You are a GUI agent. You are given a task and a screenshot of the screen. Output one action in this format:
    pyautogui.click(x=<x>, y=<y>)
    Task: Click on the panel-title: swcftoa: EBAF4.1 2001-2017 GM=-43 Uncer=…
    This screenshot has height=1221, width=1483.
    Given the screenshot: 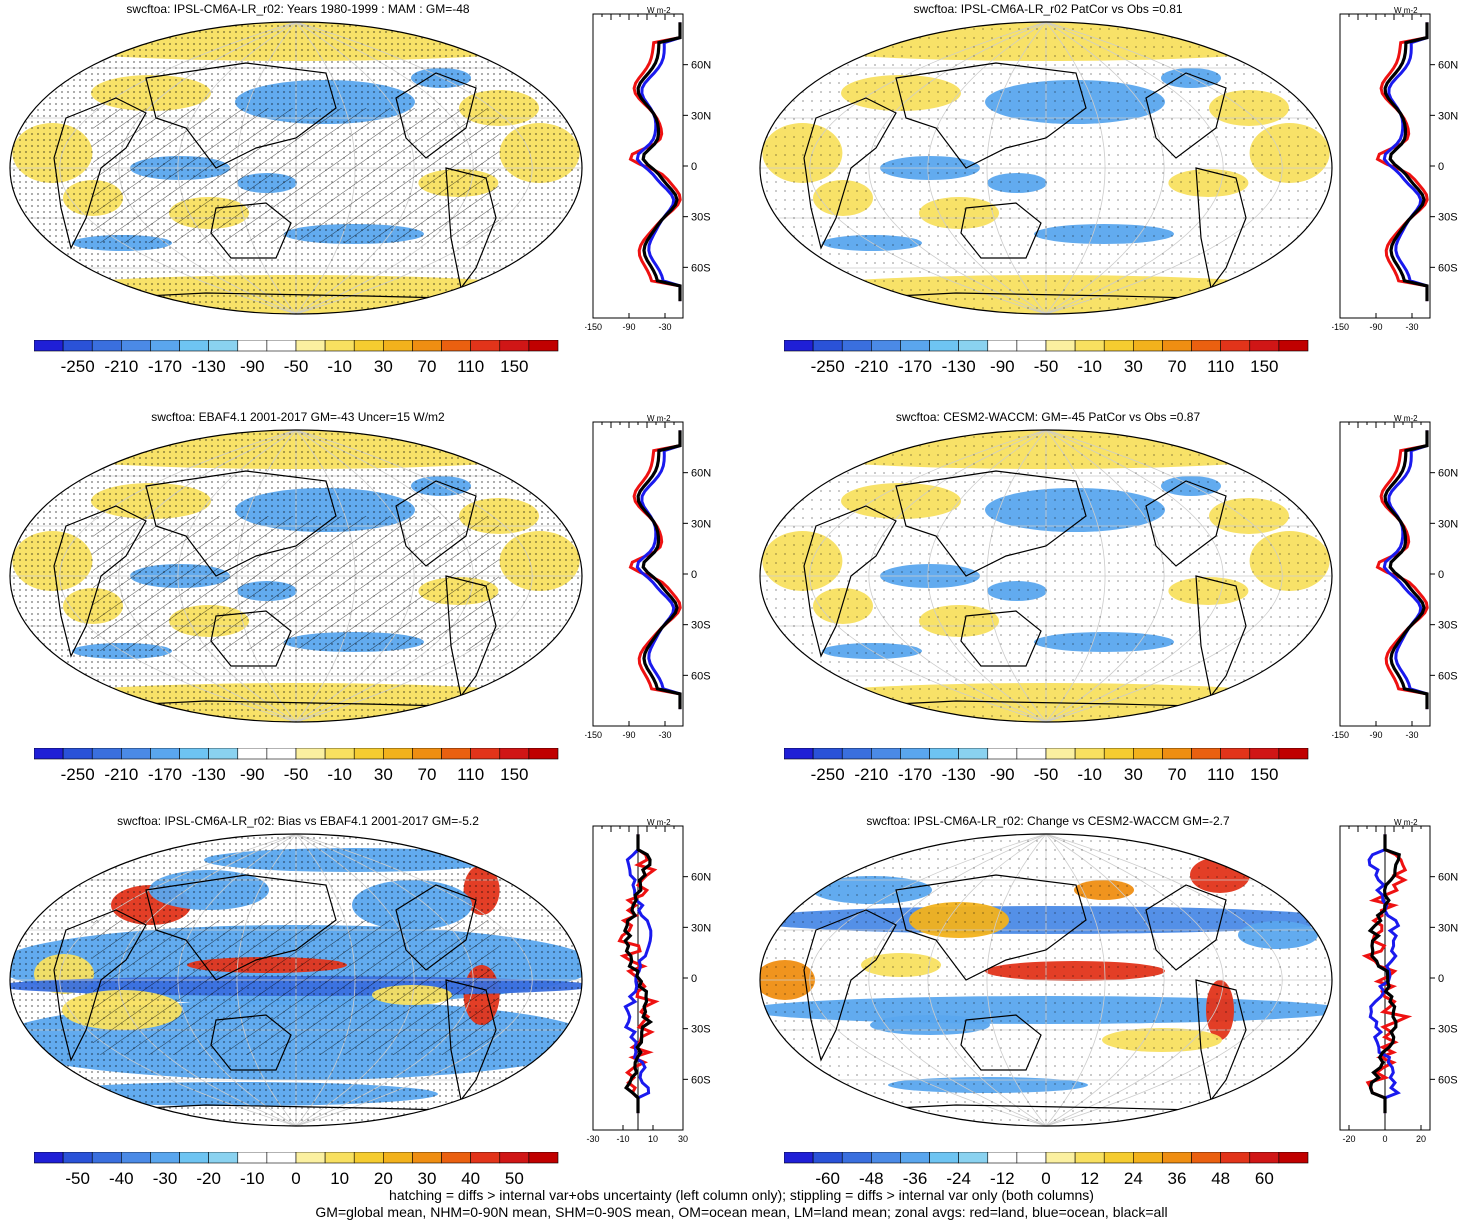 What is the action you would take?
    pyautogui.click(x=298, y=417)
    